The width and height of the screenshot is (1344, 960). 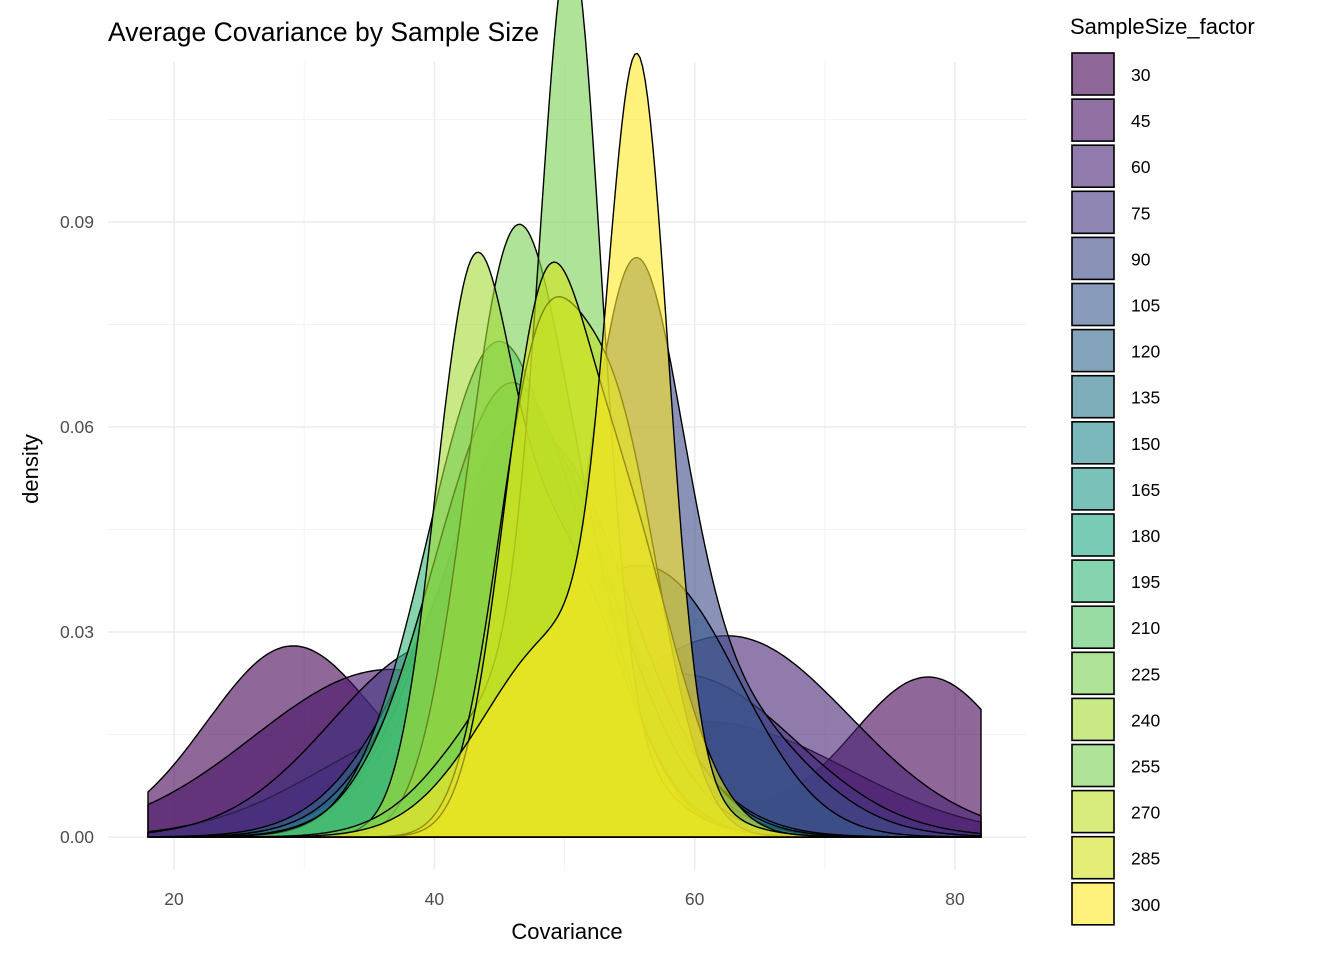 I want to click on legend-label: 240, so click(x=1145, y=720).